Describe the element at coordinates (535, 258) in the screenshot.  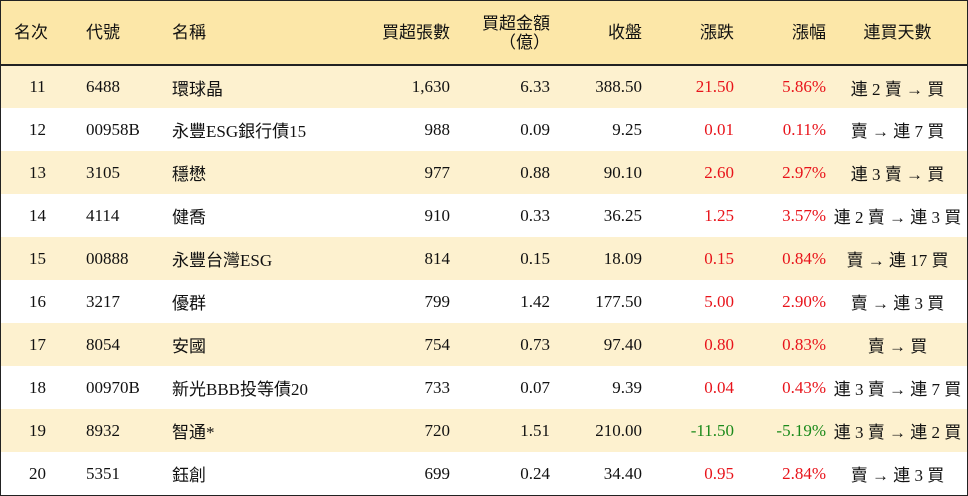
I see `cell-net-buy-amount: 0.15` at that location.